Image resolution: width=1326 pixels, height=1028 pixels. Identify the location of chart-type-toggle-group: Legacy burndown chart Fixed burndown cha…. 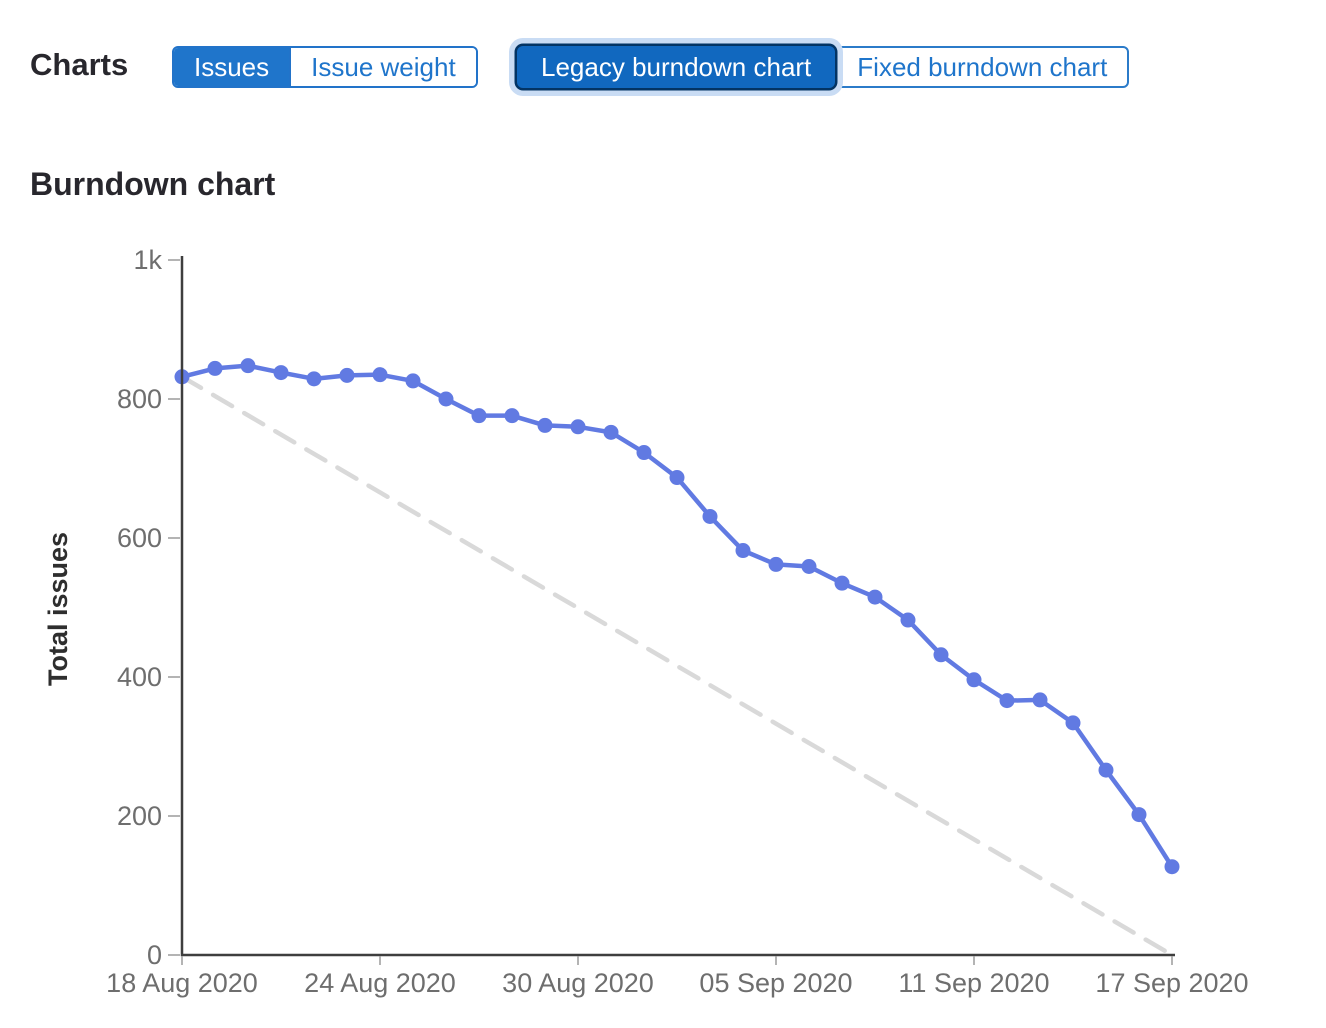
(823, 67).